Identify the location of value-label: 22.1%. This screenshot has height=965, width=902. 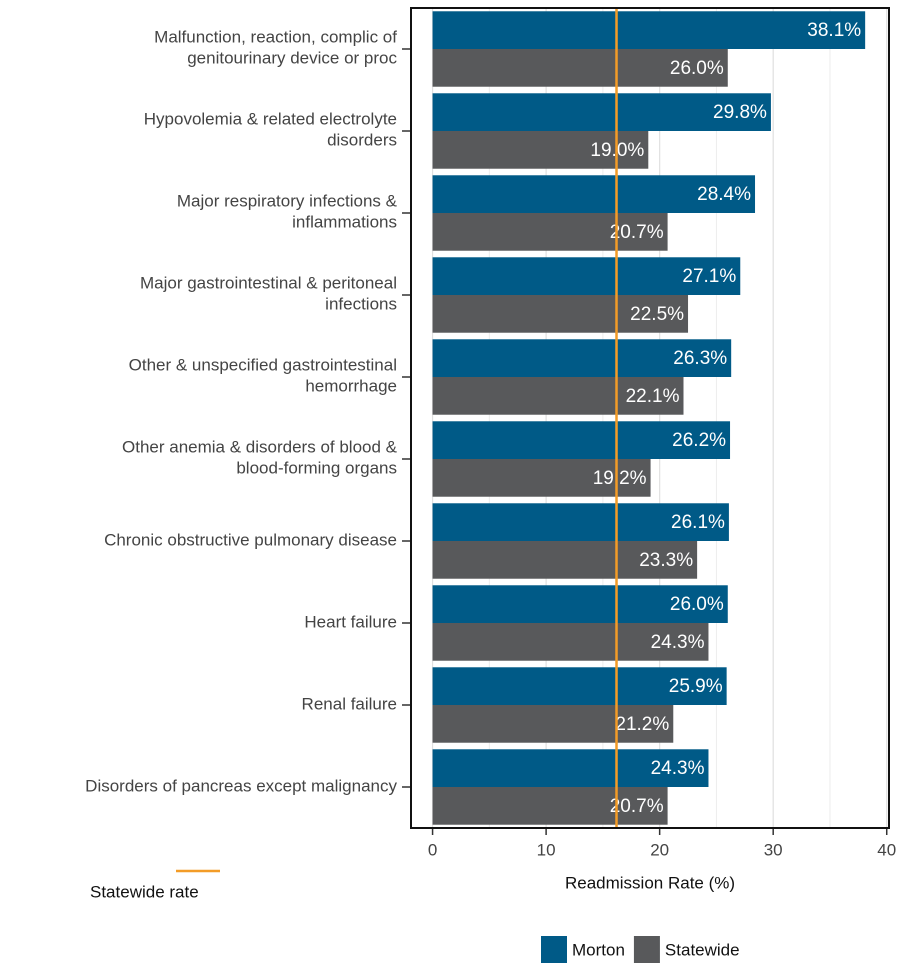
(653, 396).